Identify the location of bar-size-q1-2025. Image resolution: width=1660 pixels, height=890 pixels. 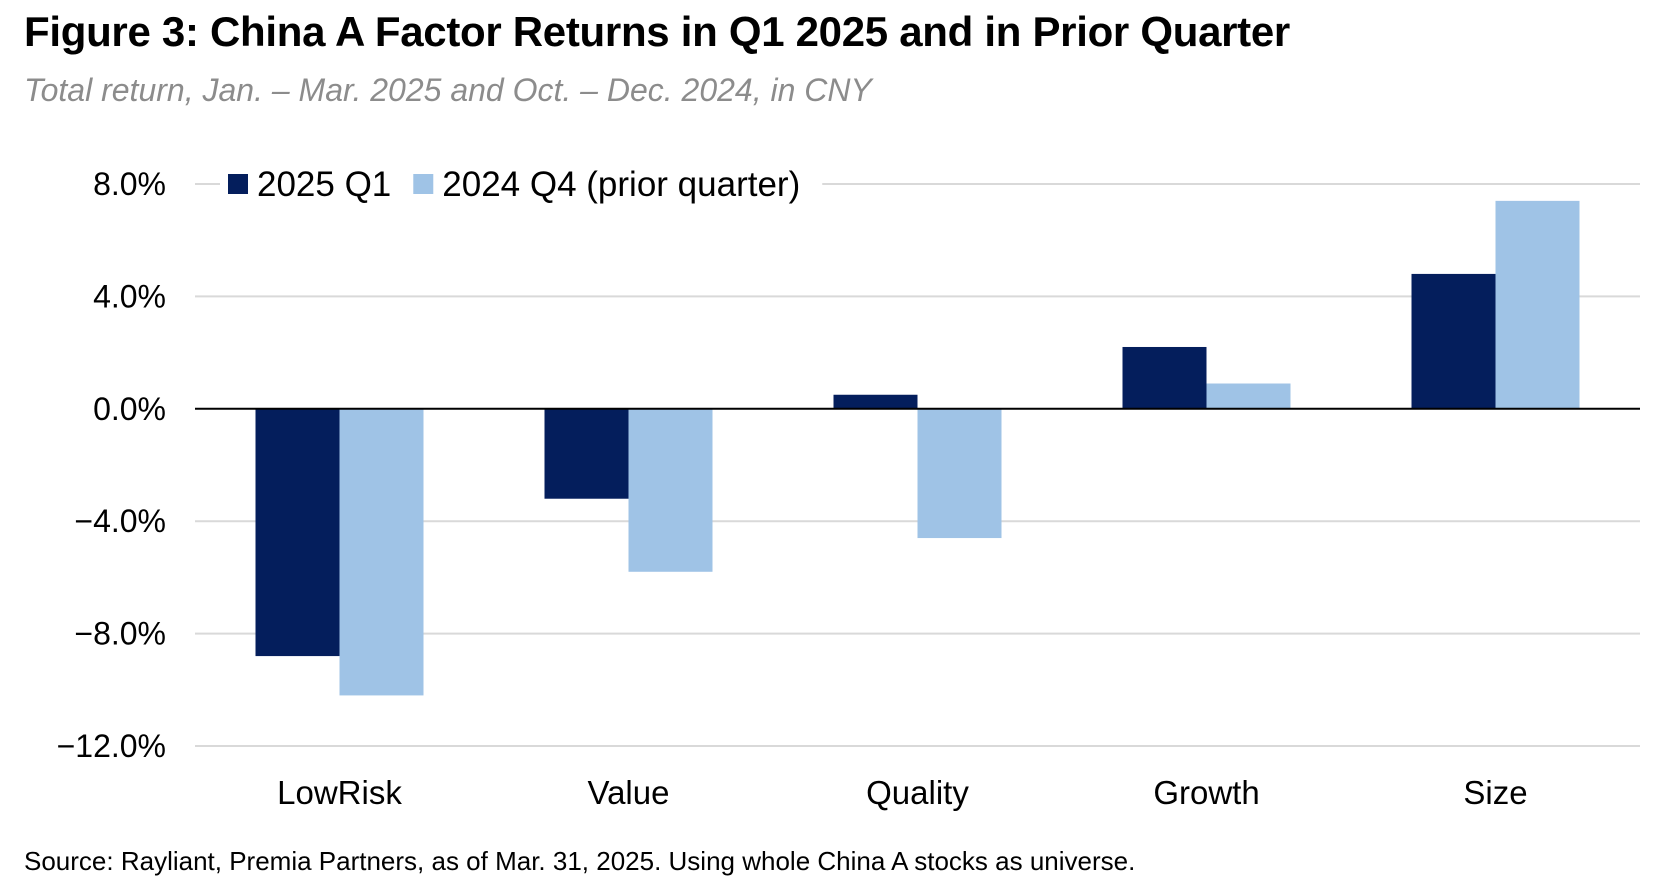
(1453, 341).